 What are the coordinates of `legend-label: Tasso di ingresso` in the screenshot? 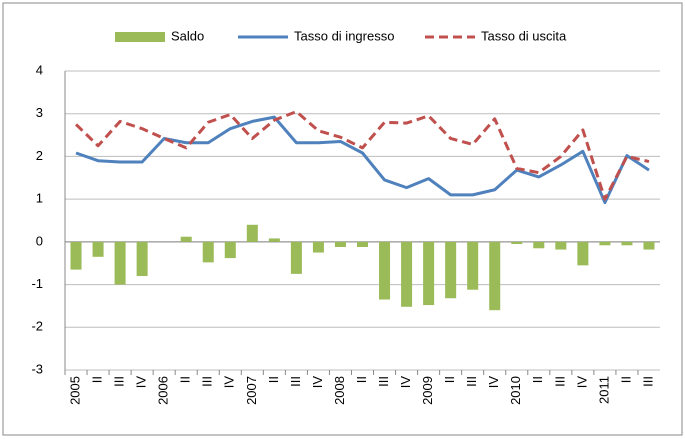 It's located at (344, 35).